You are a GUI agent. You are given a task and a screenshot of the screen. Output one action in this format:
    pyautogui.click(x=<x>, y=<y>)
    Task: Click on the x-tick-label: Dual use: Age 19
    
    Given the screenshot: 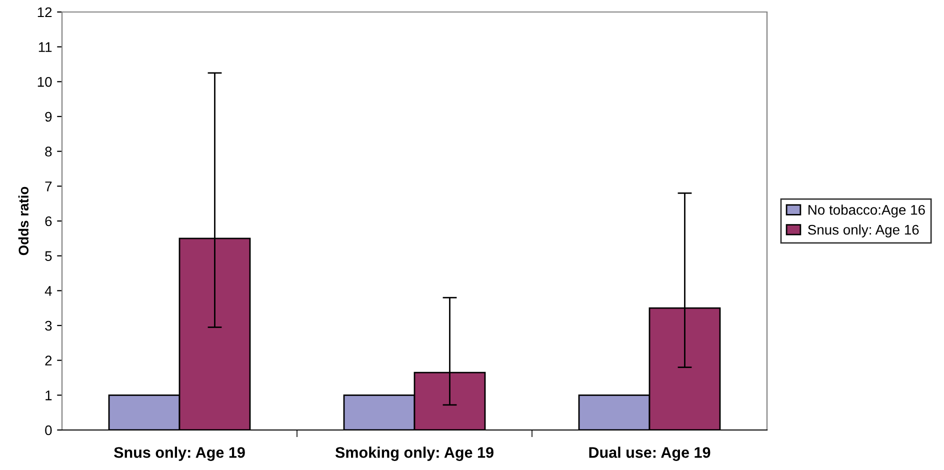 What is the action you would take?
    pyautogui.click(x=649, y=453)
    